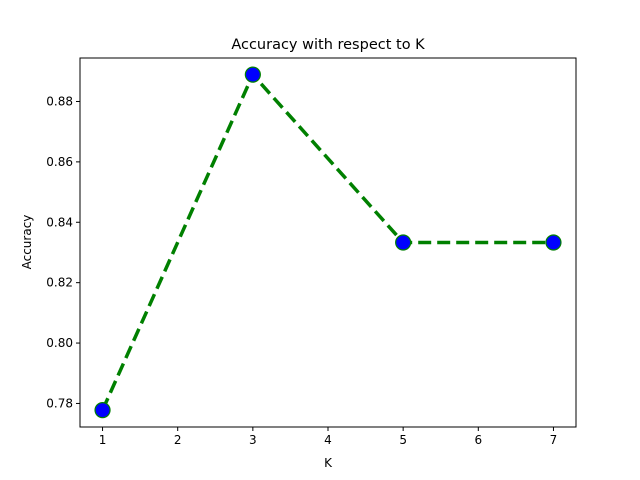 This screenshot has width=640, height=480. Describe the element at coordinates (59, 222) in the screenshot. I see `y-tick-label: 0.84` at that location.